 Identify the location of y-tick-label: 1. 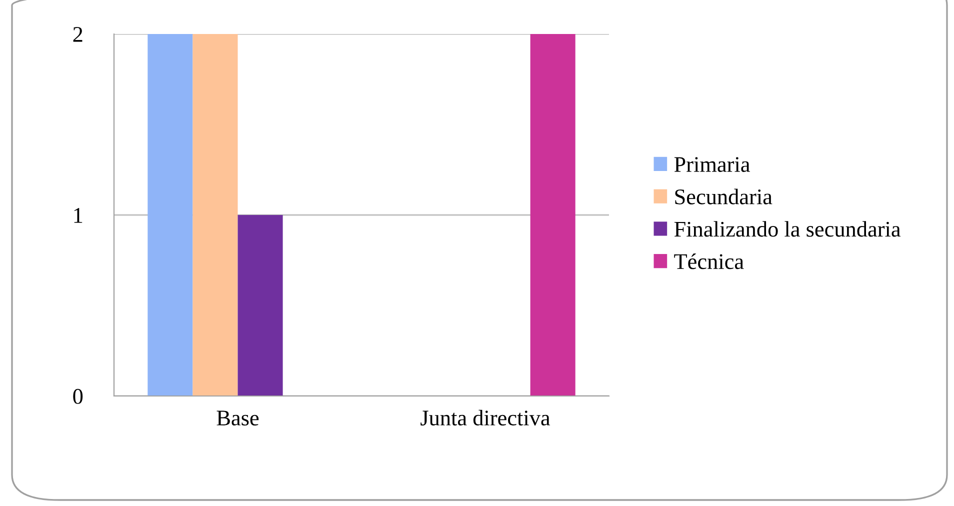
(78, 215).